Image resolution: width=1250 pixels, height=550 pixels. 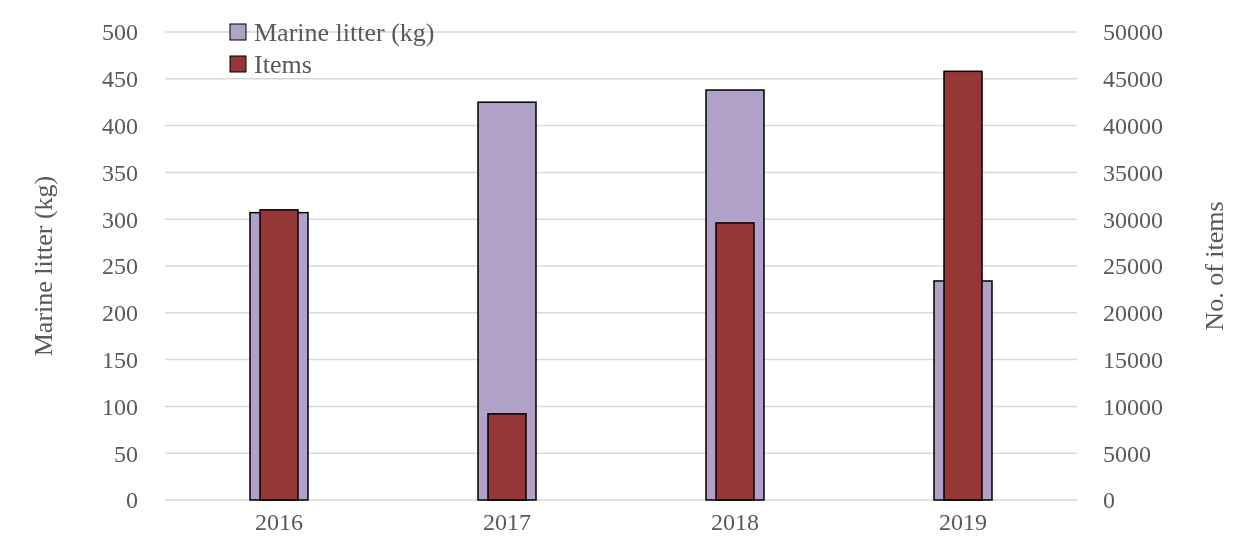 I want to click on legend-label: Marine litter (kg), so click(x=344, y=33).